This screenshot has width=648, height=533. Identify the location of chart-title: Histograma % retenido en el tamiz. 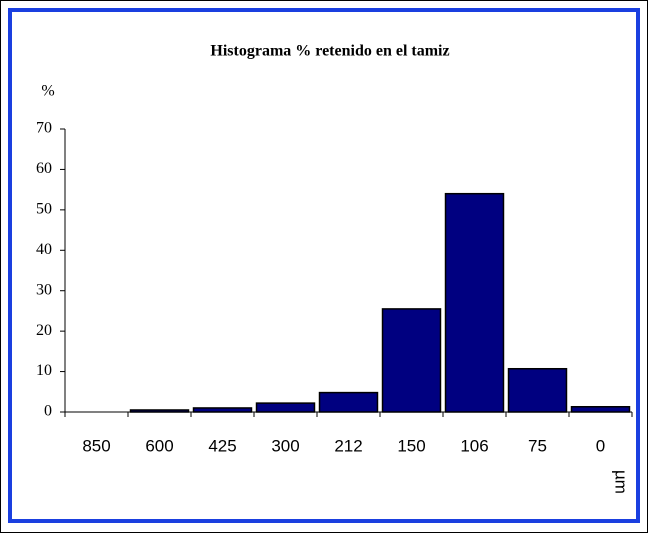
(329, 51).